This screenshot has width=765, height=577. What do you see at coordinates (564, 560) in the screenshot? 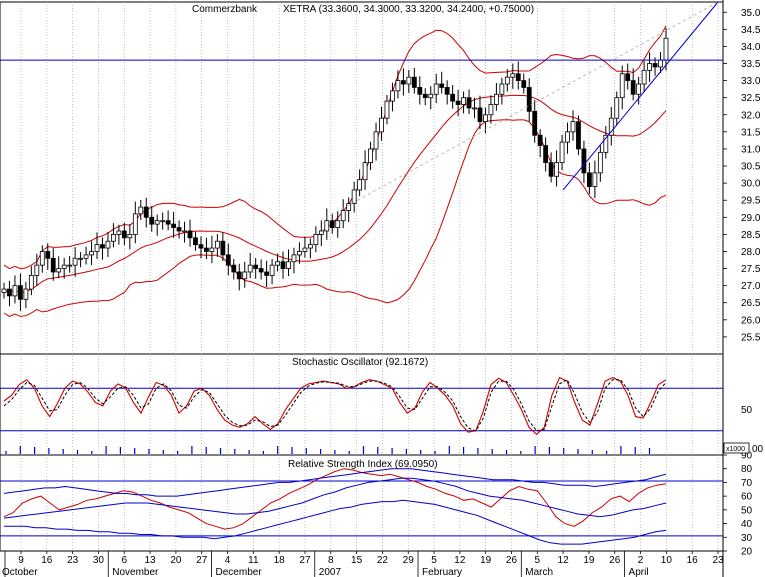
I see `x-tick-label: 12` at bounding box center [564, 560].